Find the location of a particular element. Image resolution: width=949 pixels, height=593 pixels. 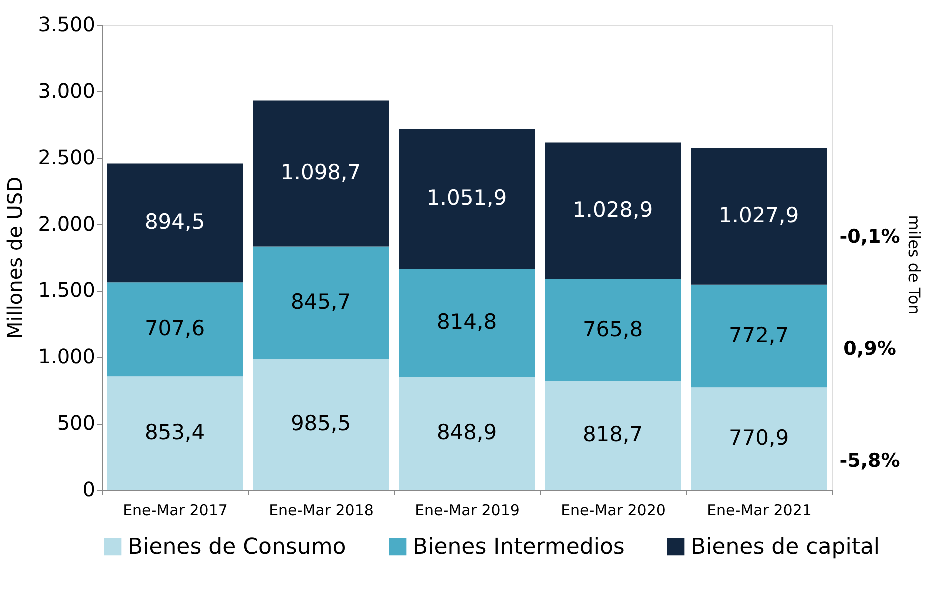

y-tick-label: 3.000 is located at coordinates (67, 90).